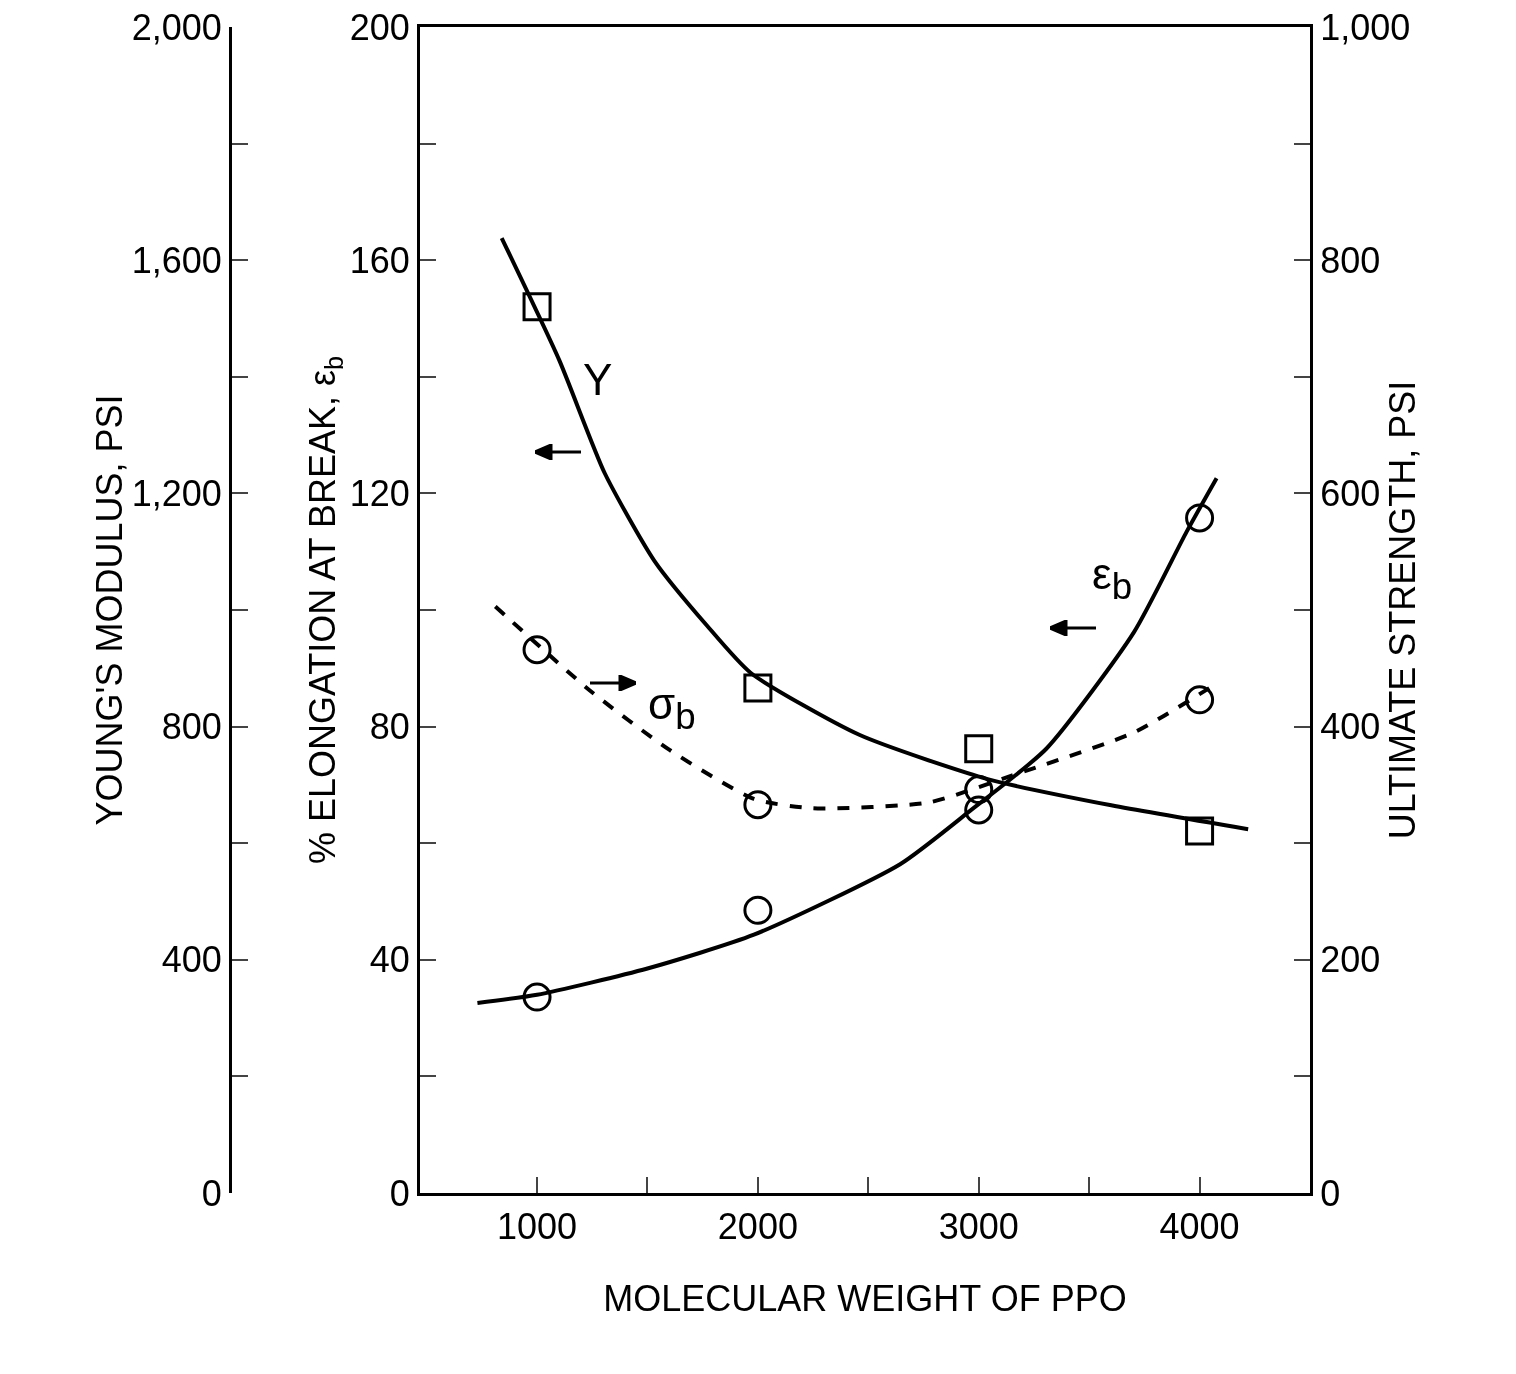 This screenshot has width=1516, height=1374. I want to click on y-axis-title: YOUNG'S MODULUS, PSI, so click(109, 610).